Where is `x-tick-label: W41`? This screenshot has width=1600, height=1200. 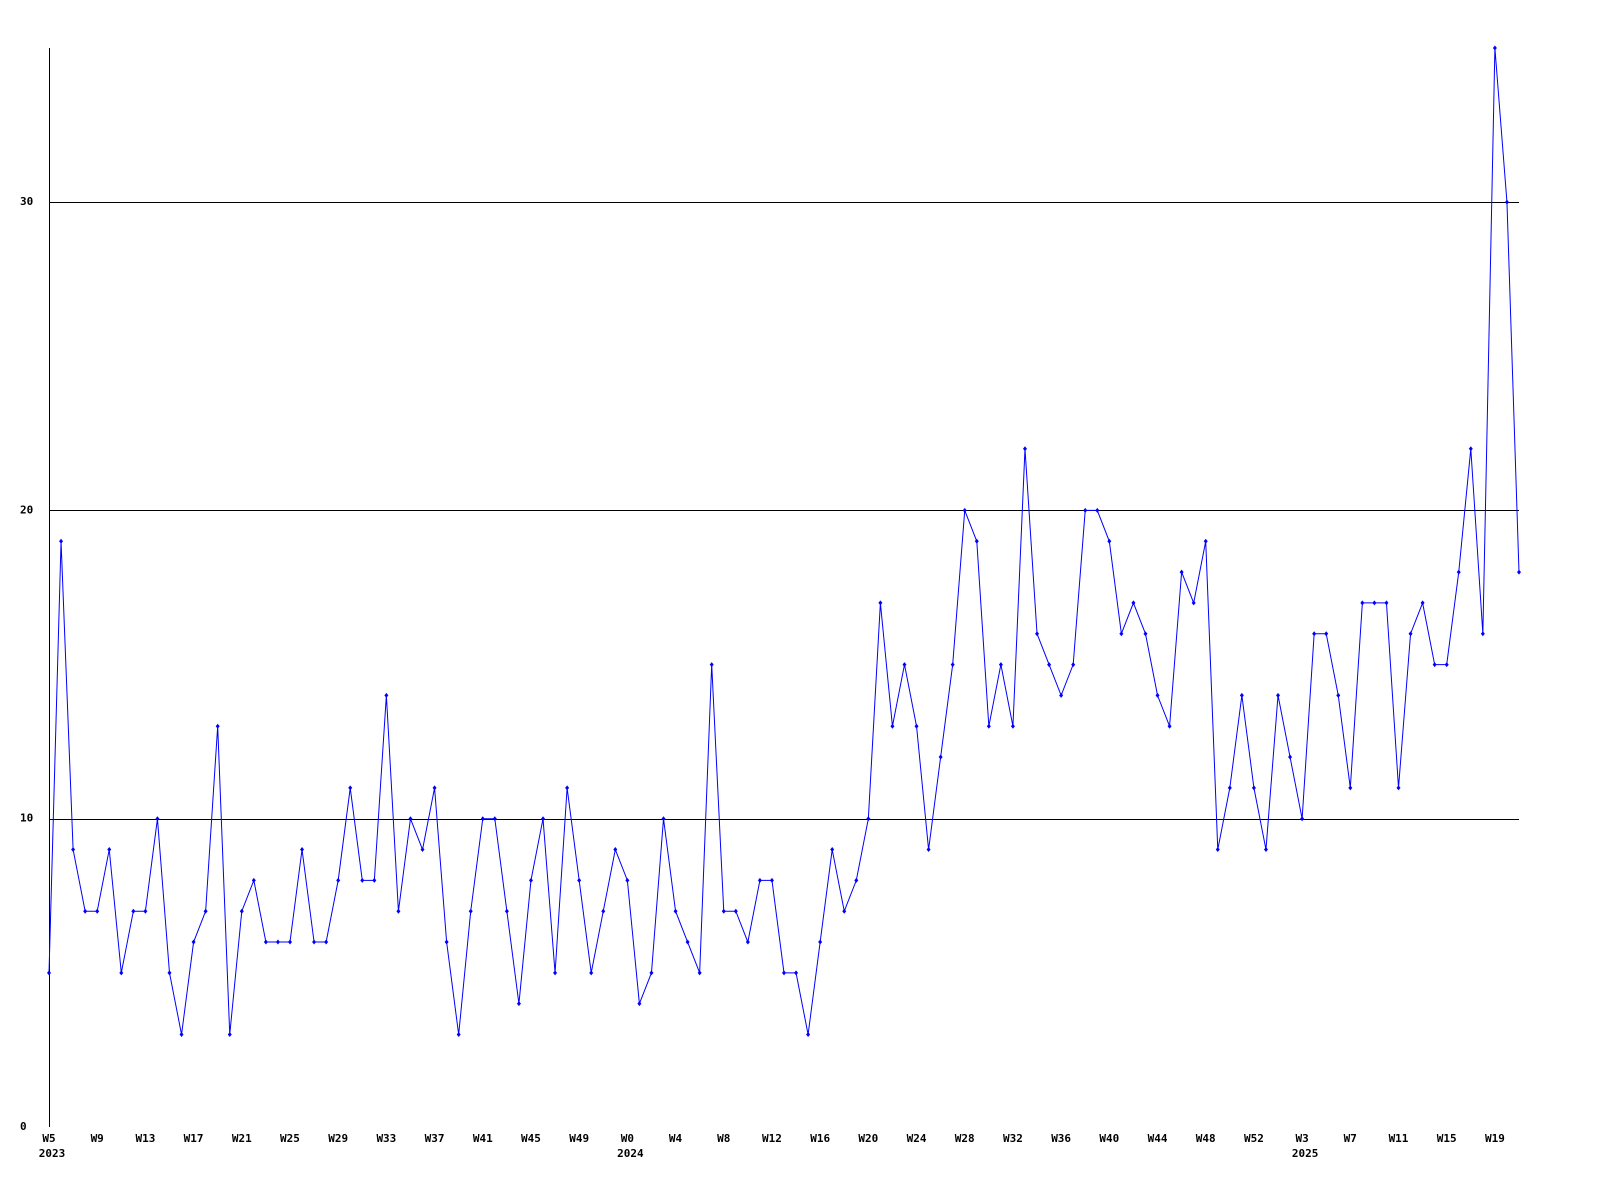
x-tick-label: W41 is located at coordinates (483, 1138).